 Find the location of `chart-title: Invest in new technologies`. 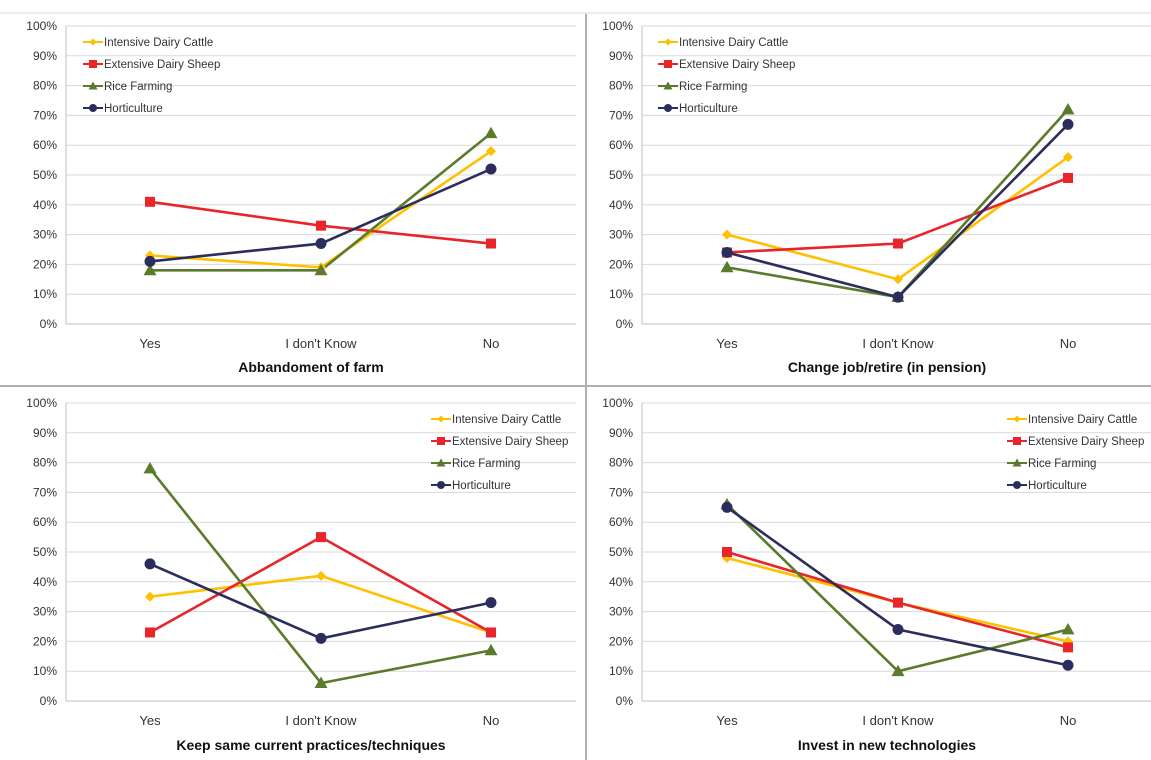

chart-title: Invest in new technologies is located at coordinates (887, 745).